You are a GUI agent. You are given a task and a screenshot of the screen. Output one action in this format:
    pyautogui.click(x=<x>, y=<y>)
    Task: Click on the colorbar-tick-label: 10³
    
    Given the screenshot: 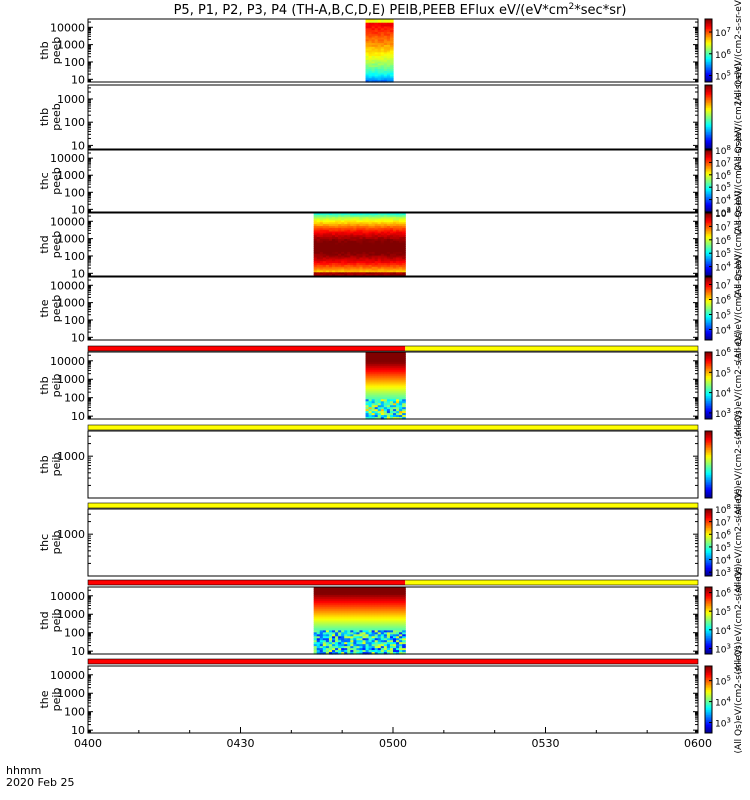 What is the action you would take?
    pyautogui.click(x=723, y=212)
    